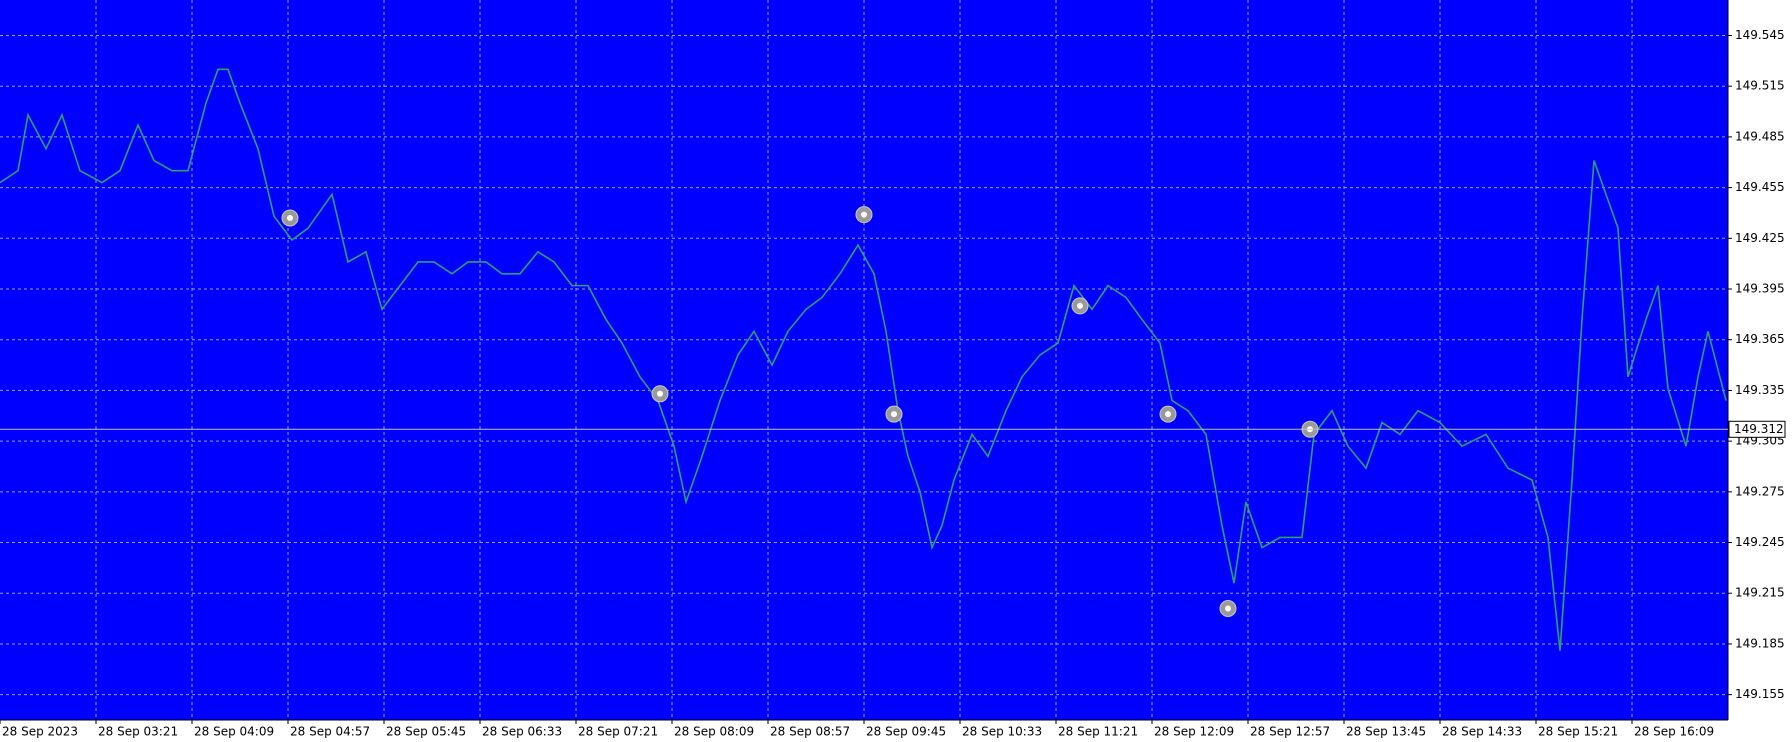 The width and height of the screenshot is (1792, 742). What do you see at coordinates (714, 732) in the screenshot?
I see `x-tick-label: 28 Sep 08:09` at bounding box center [714, 732].